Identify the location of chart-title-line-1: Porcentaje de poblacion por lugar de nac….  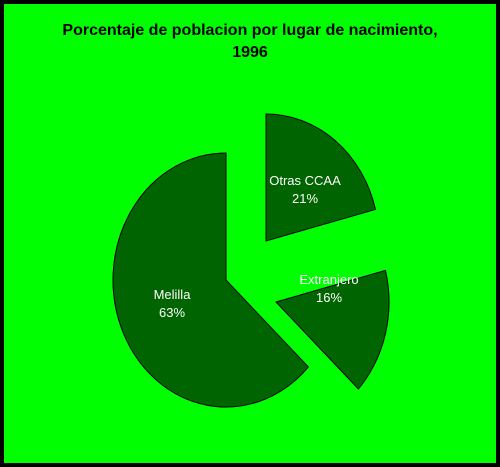
(250, 30).